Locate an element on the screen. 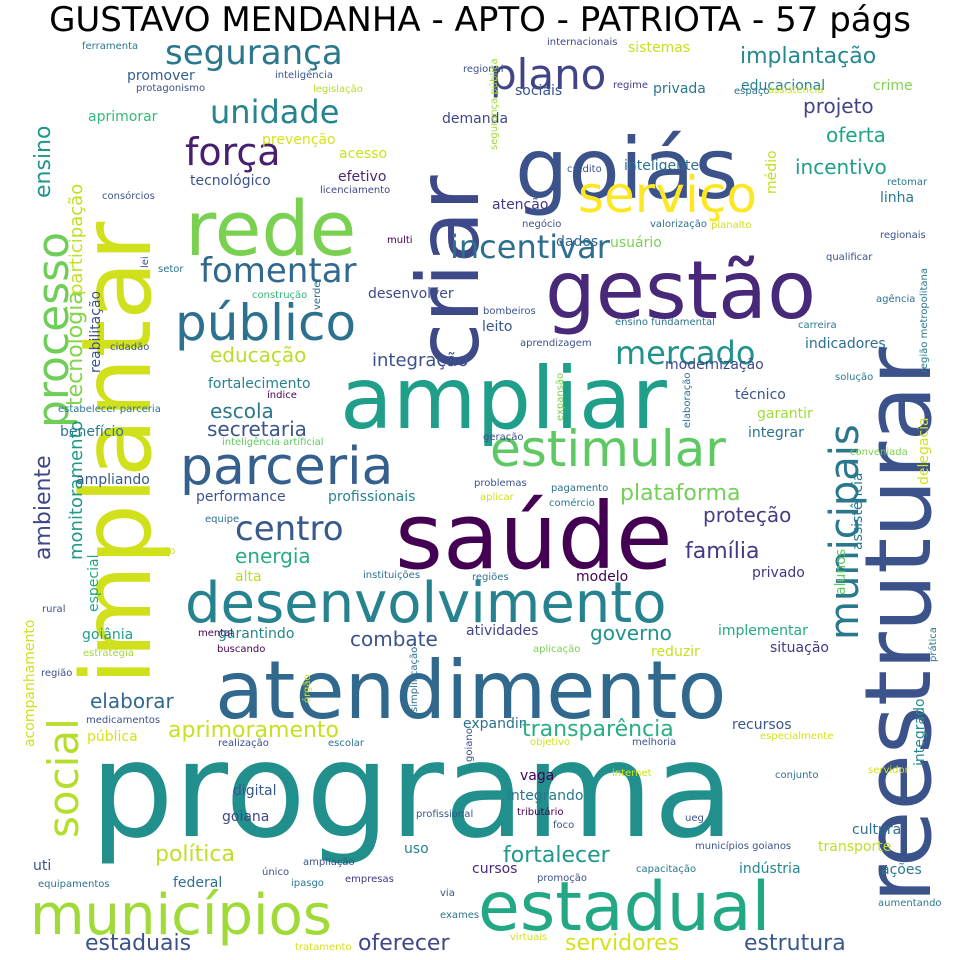  word-secretaria: secretaria is located at coordinates (257, 429).